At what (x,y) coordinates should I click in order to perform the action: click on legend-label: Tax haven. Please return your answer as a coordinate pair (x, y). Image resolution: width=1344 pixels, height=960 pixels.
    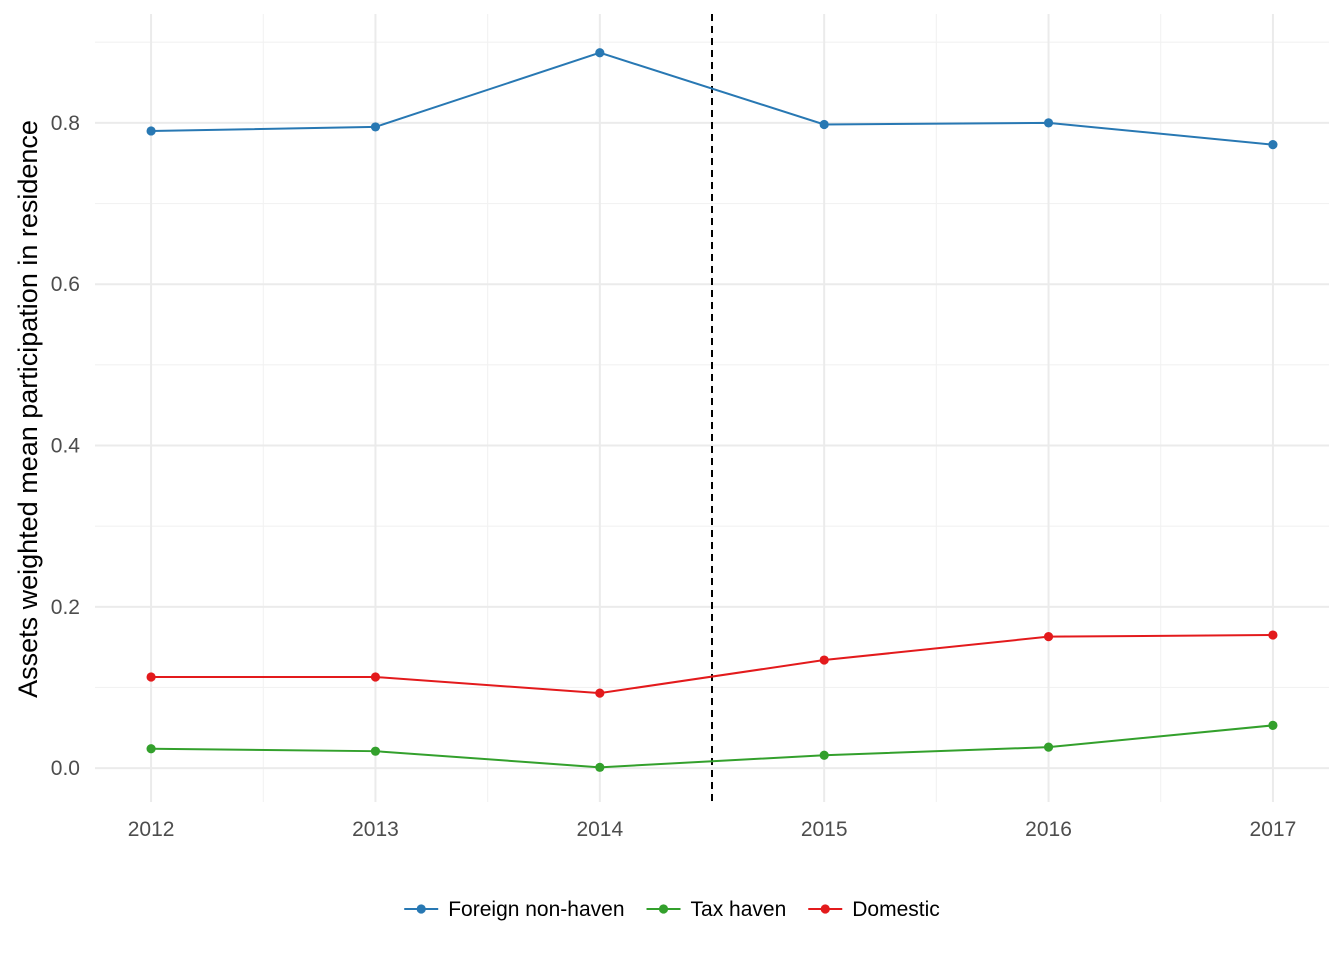
    Looking at the image, I should click on (739, 909).